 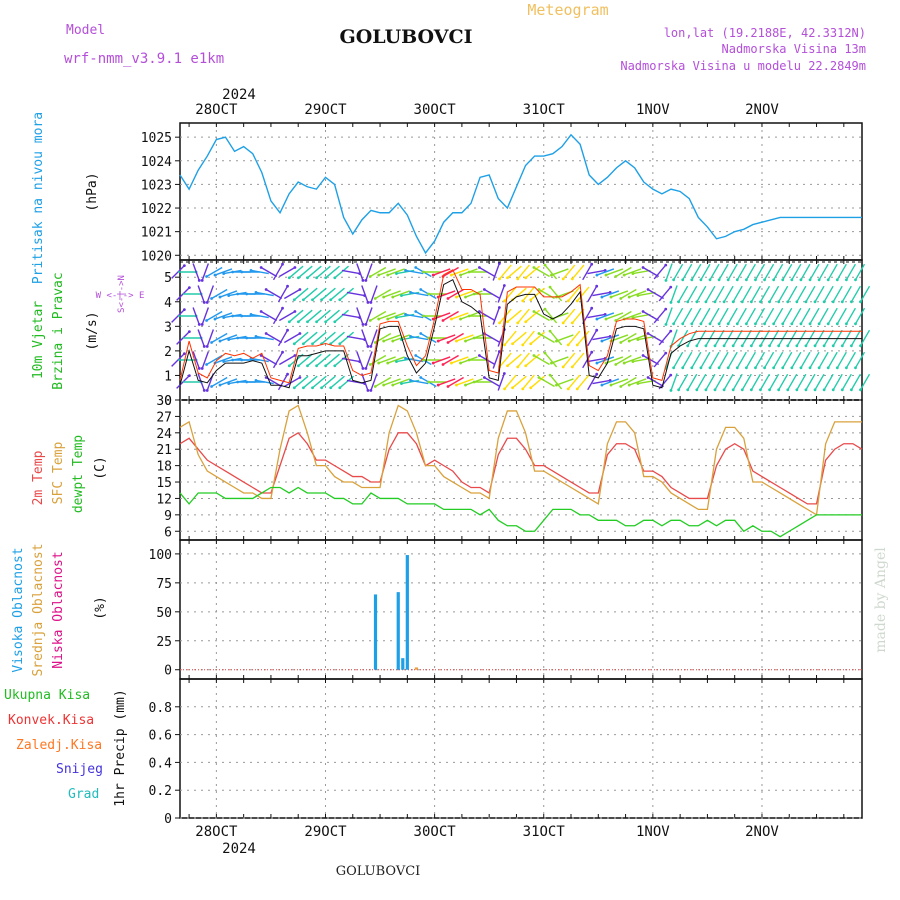 I want to click on temp-label-3: dewpt Temp, so click(x=78, y=474).